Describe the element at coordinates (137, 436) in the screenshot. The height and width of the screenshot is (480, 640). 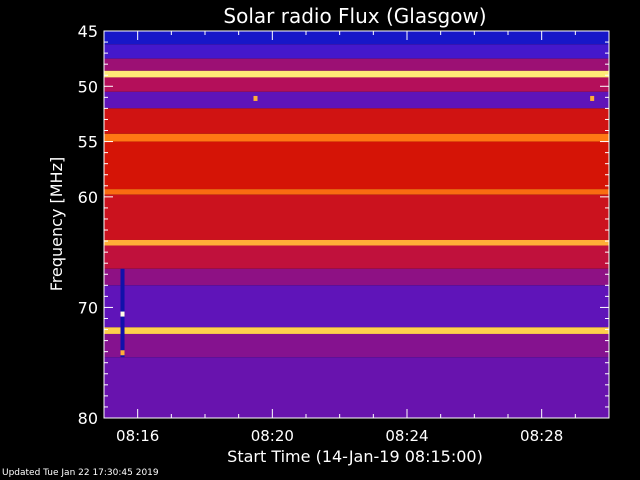
I see `x-tick-label: 08:16` at that location.